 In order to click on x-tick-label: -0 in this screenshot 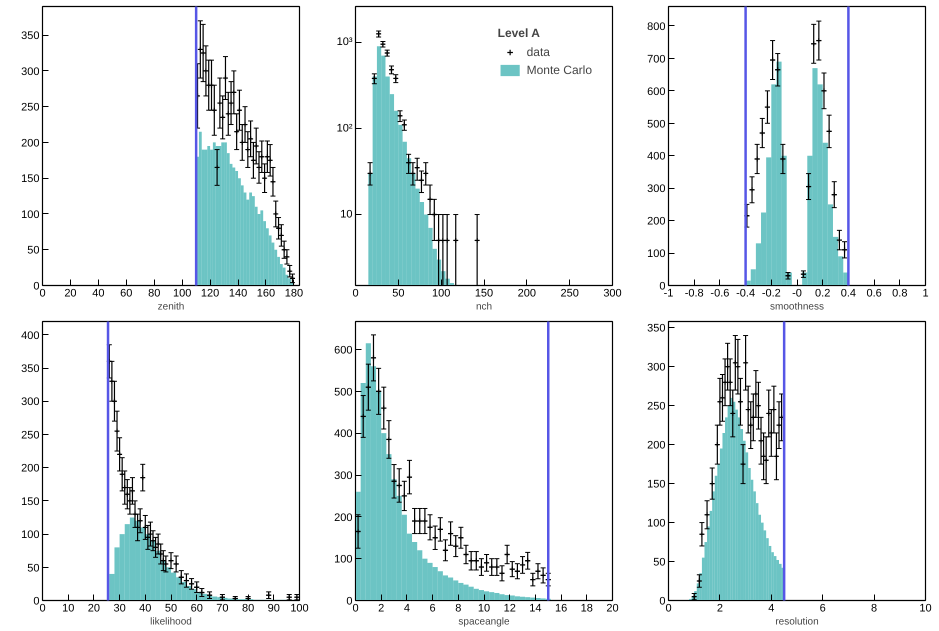, I will do `click(797, 294)`.